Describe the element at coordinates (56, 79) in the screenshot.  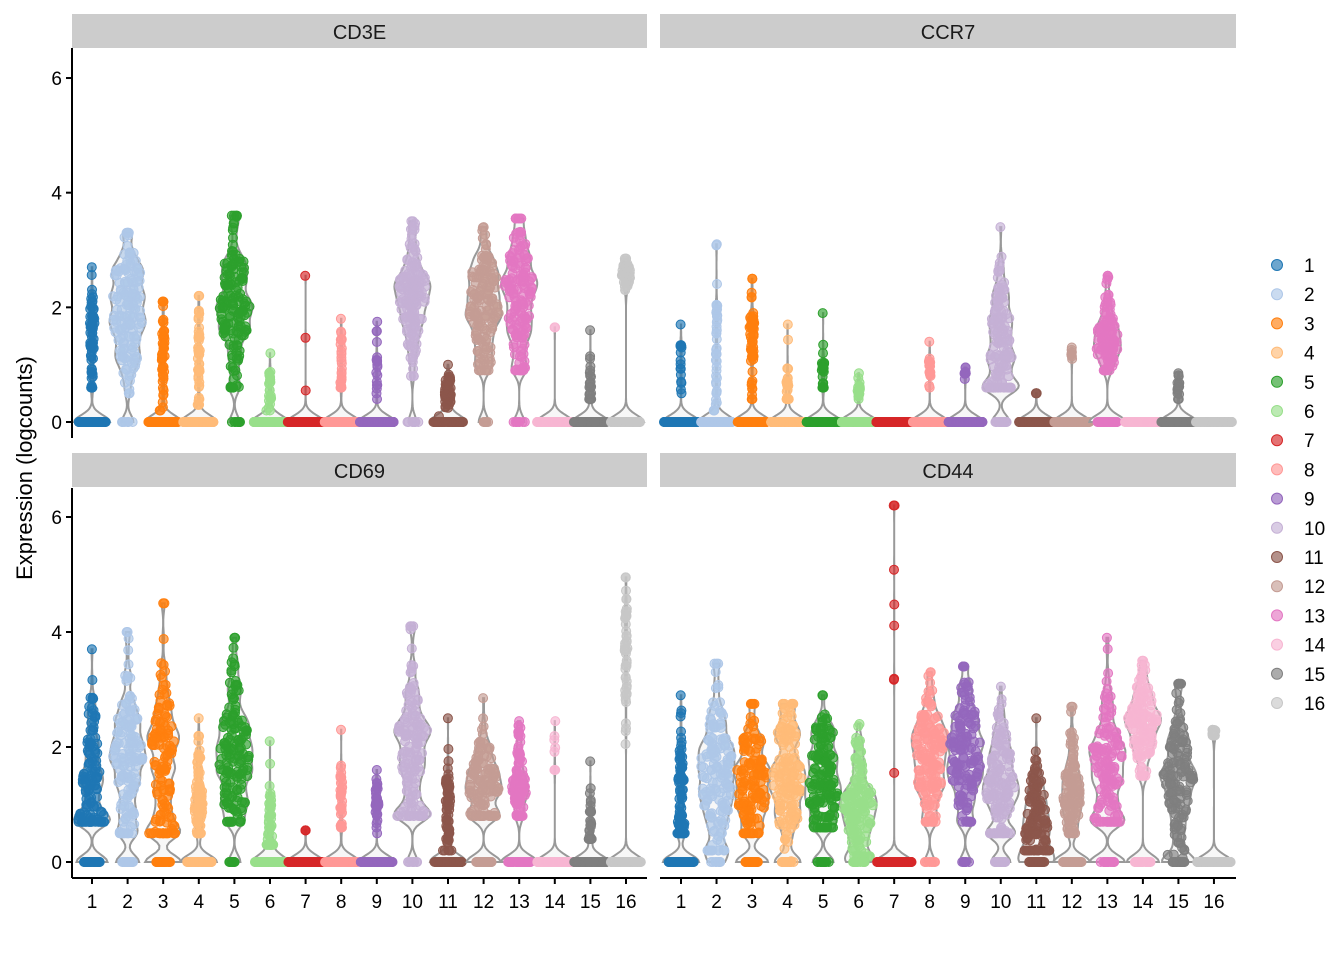
I see `y-tick-label: 6` at that location.